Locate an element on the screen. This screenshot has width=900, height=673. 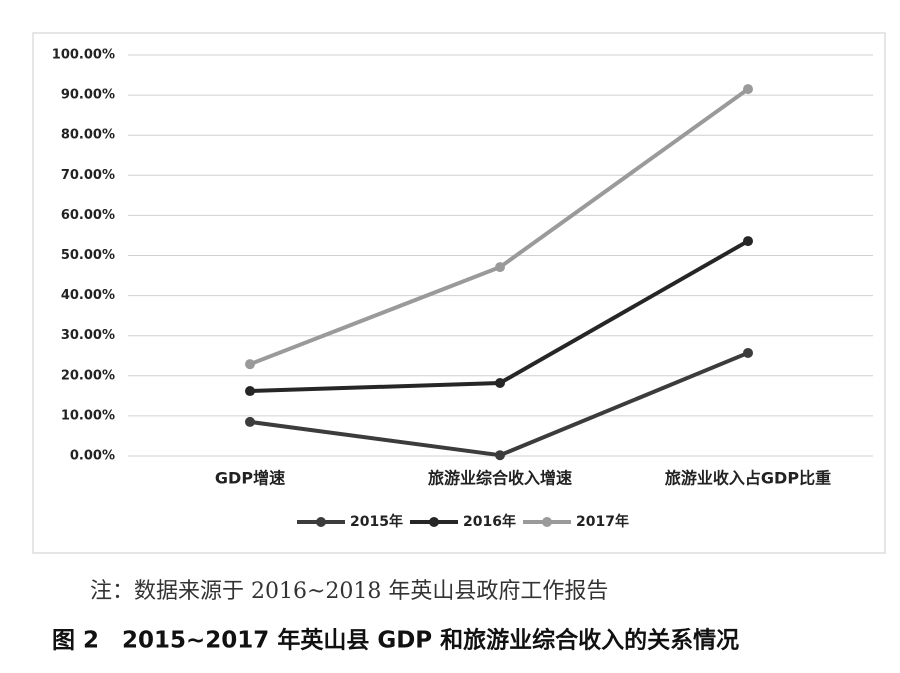
y-tick-label: 70.00% is located at coordinates (88, 175).